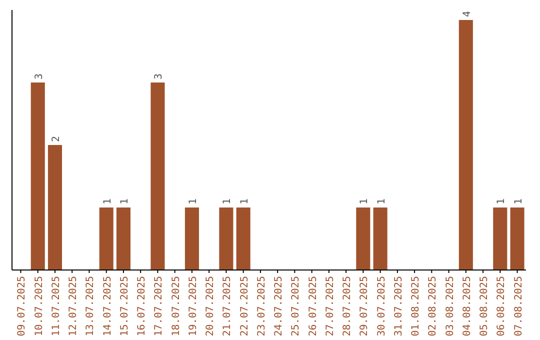  Describe the element at coordinates (382, 306) in the screenshot. I see `x-tick-label: 30.07.2025` at that location.